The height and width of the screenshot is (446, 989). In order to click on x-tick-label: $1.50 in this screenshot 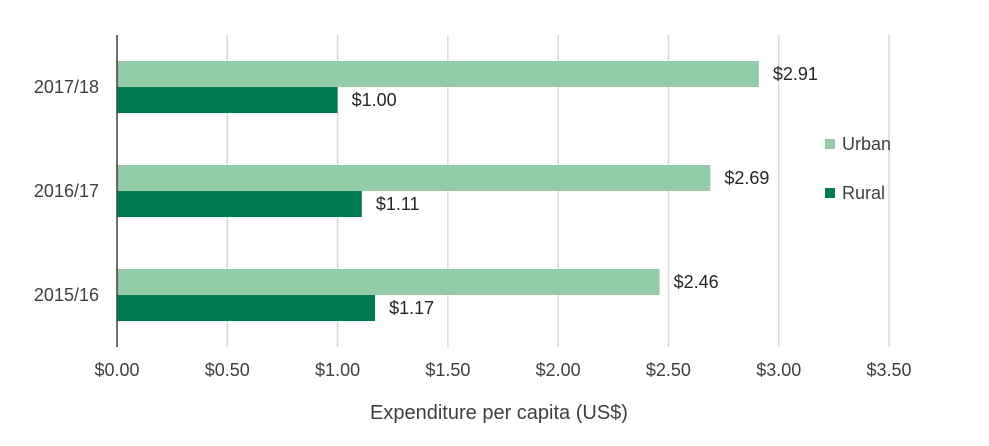, I will do `click(447, 370)`.